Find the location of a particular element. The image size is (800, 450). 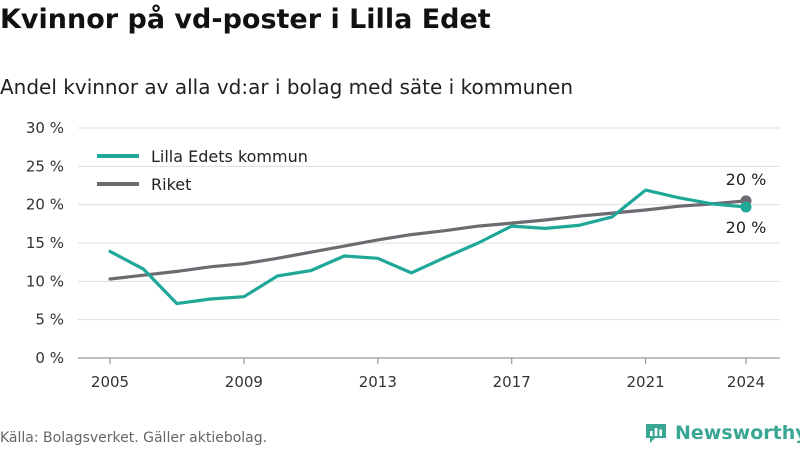

y-tick-label: 25 % is located at coordinates (45, 166).